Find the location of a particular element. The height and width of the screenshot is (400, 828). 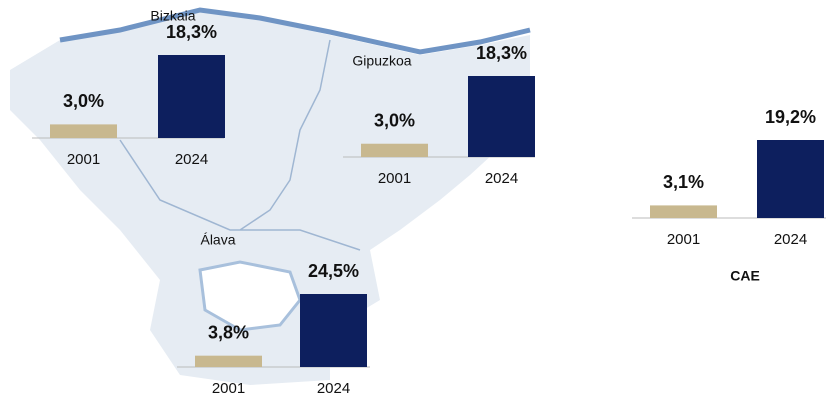

data-label: 3,8% is located at coordinates (228, 332).